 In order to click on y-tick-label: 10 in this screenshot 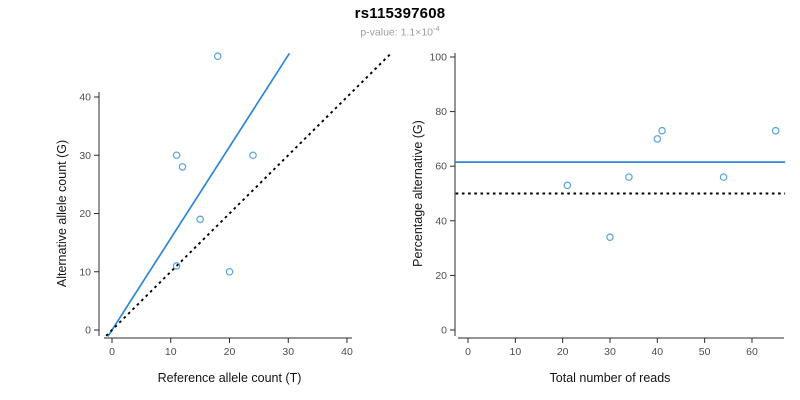, I will do `click(85, 272)`.